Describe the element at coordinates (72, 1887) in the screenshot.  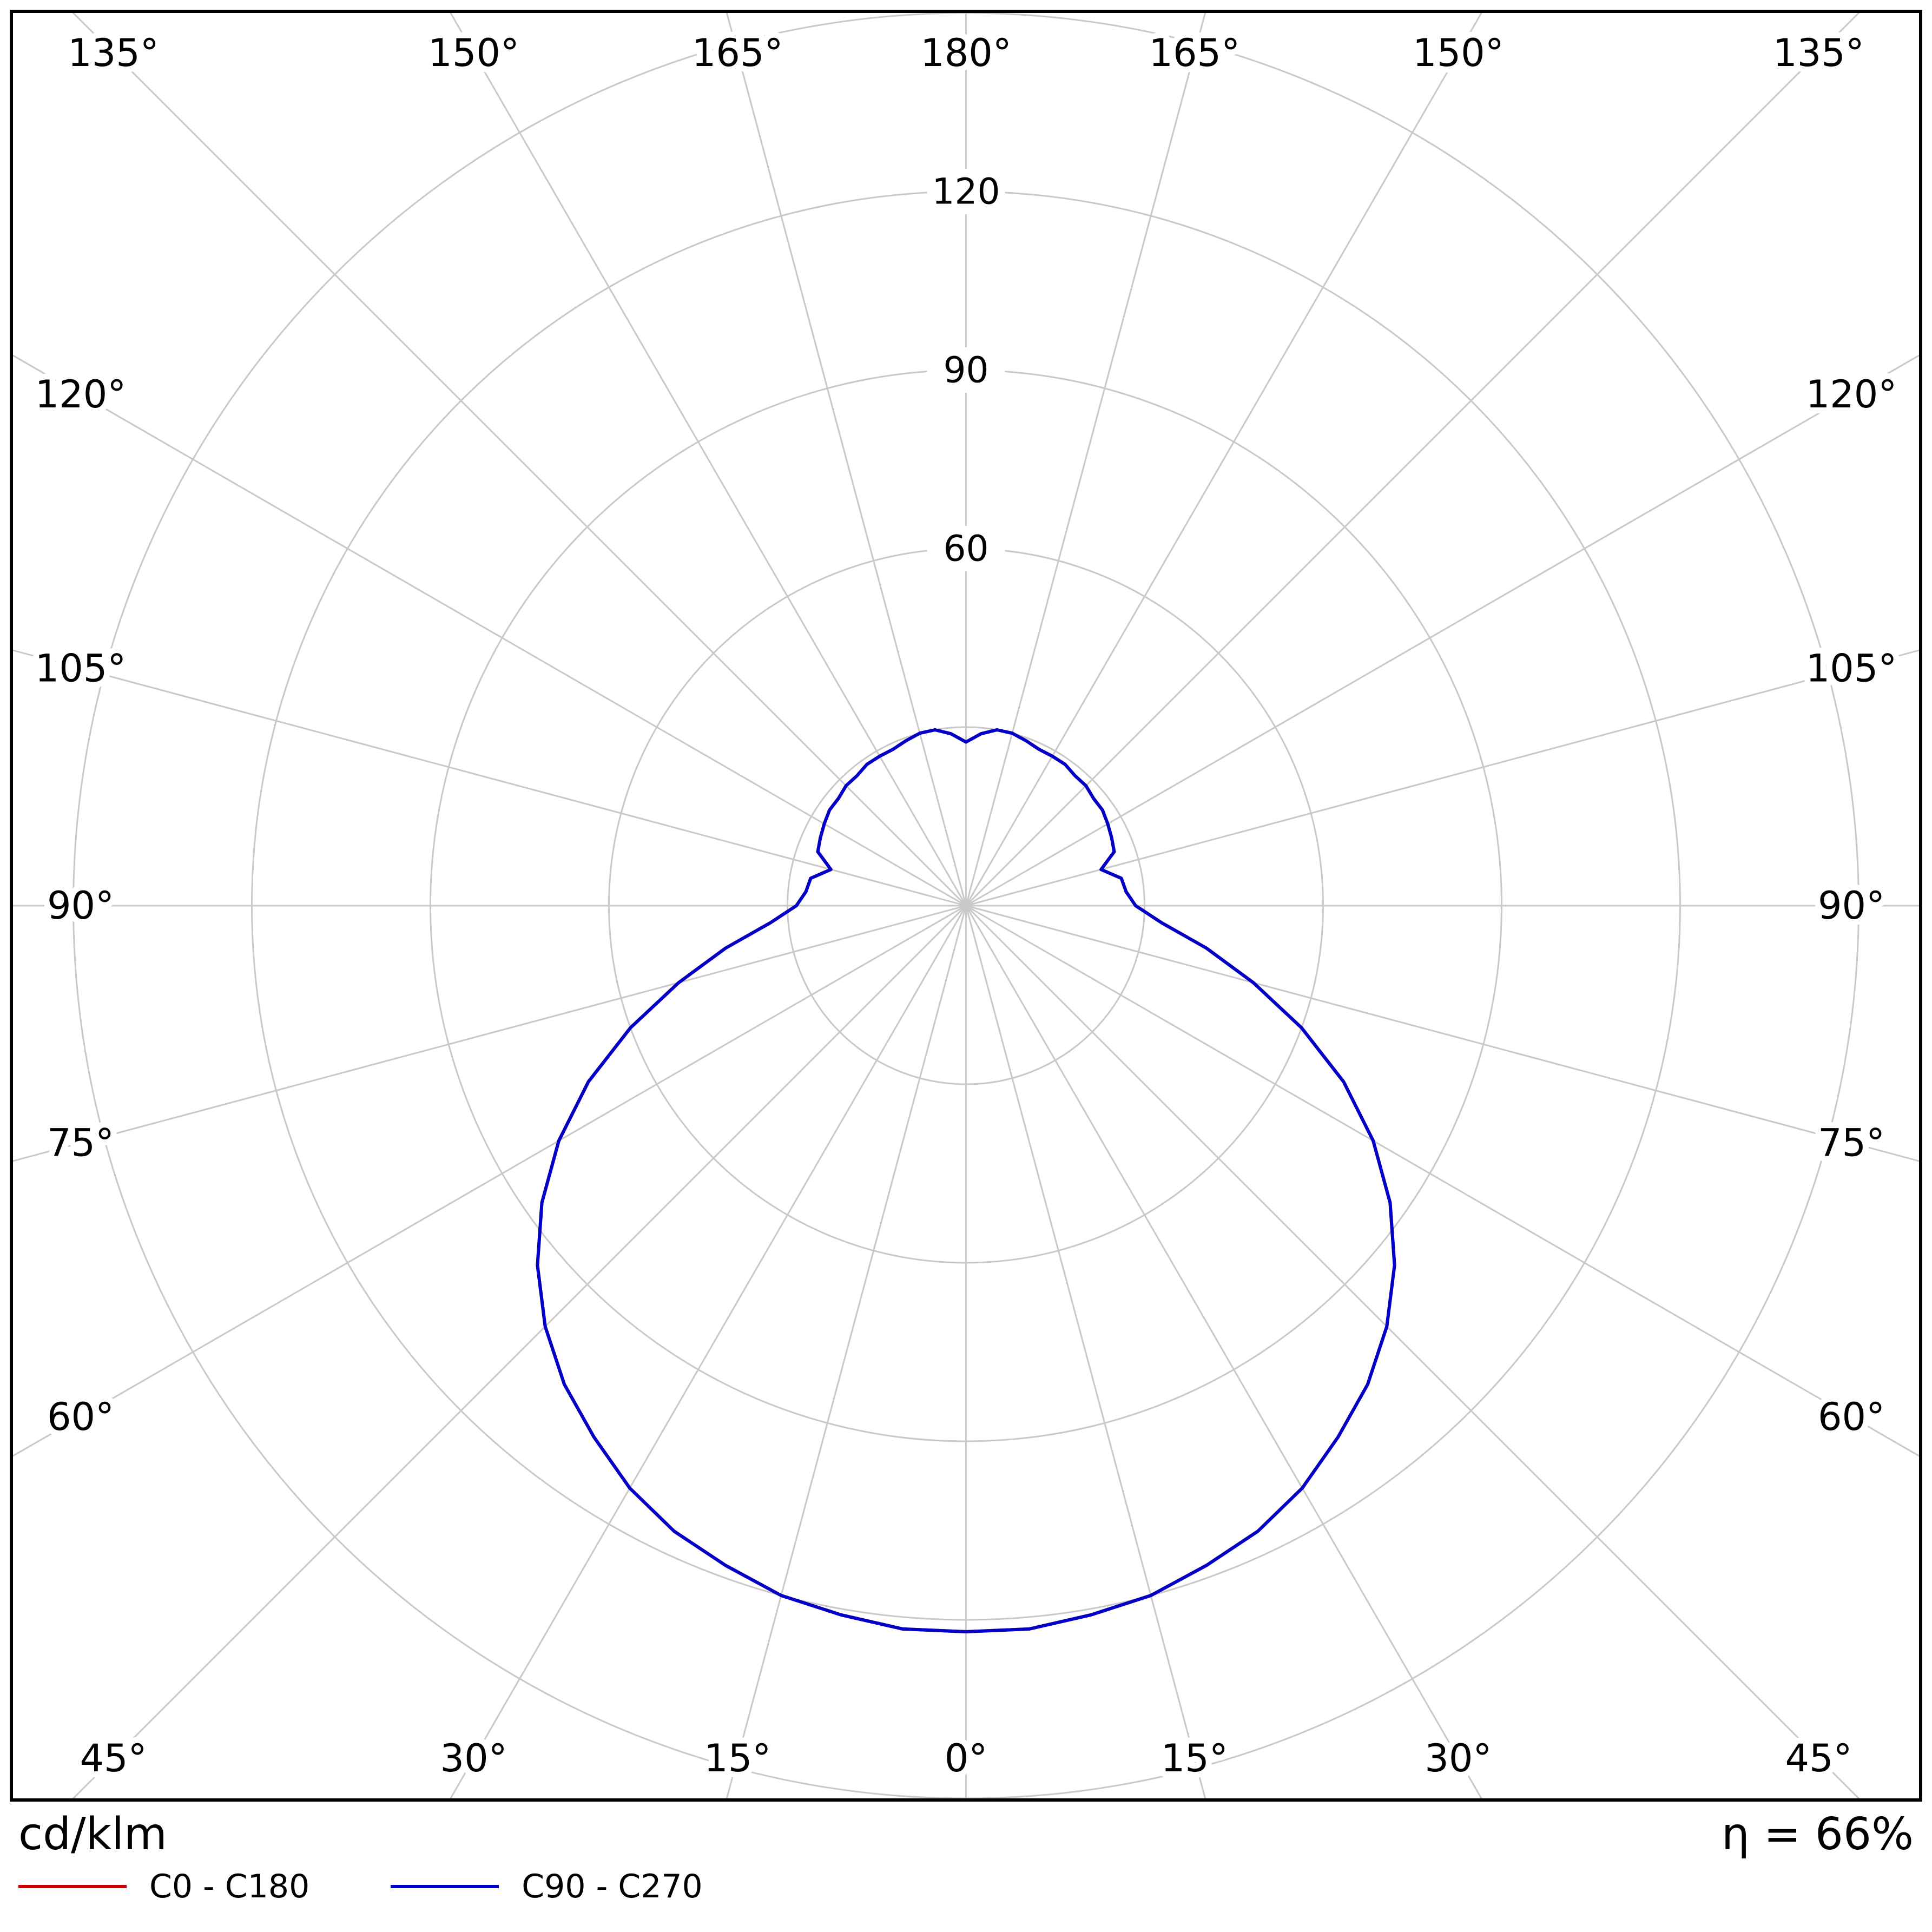
I see `legend-line-red` at that location.